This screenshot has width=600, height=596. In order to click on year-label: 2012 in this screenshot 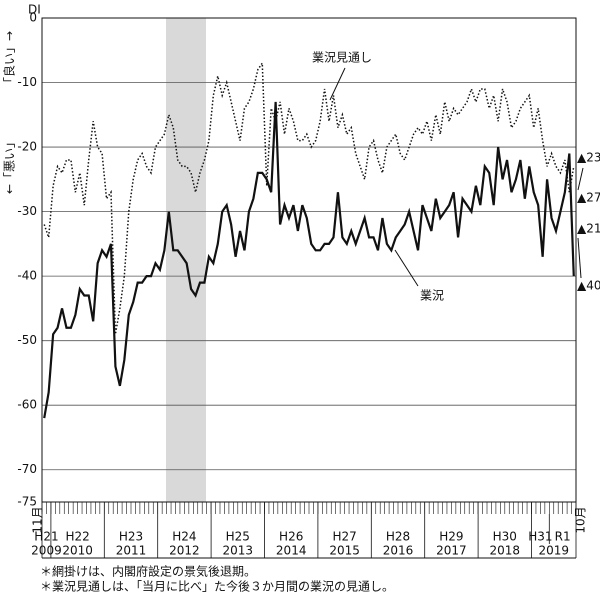, I will do `click(184, 551)`.